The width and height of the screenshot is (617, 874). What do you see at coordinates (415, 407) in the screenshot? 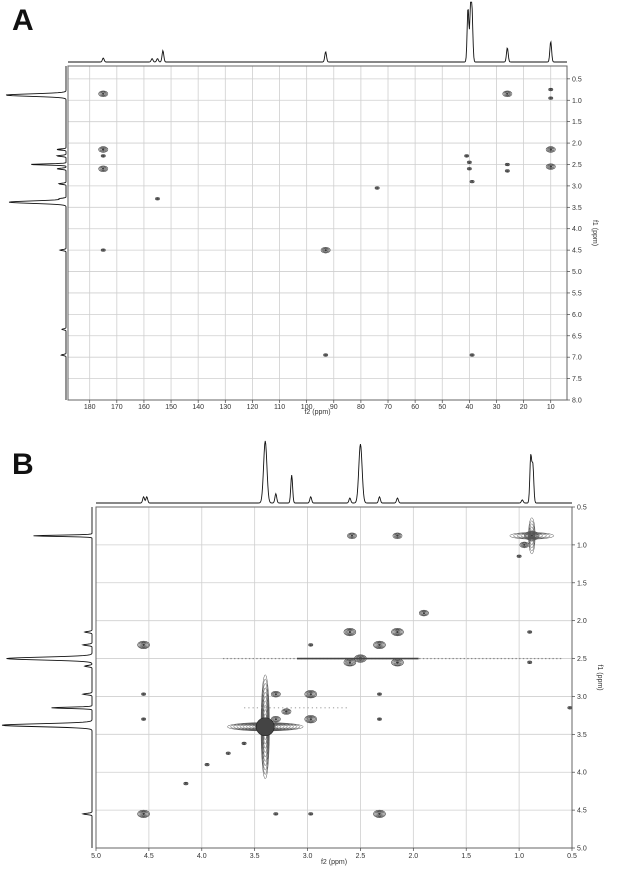
I see `x-tick-label: 60` at bounding box center [415, 407].